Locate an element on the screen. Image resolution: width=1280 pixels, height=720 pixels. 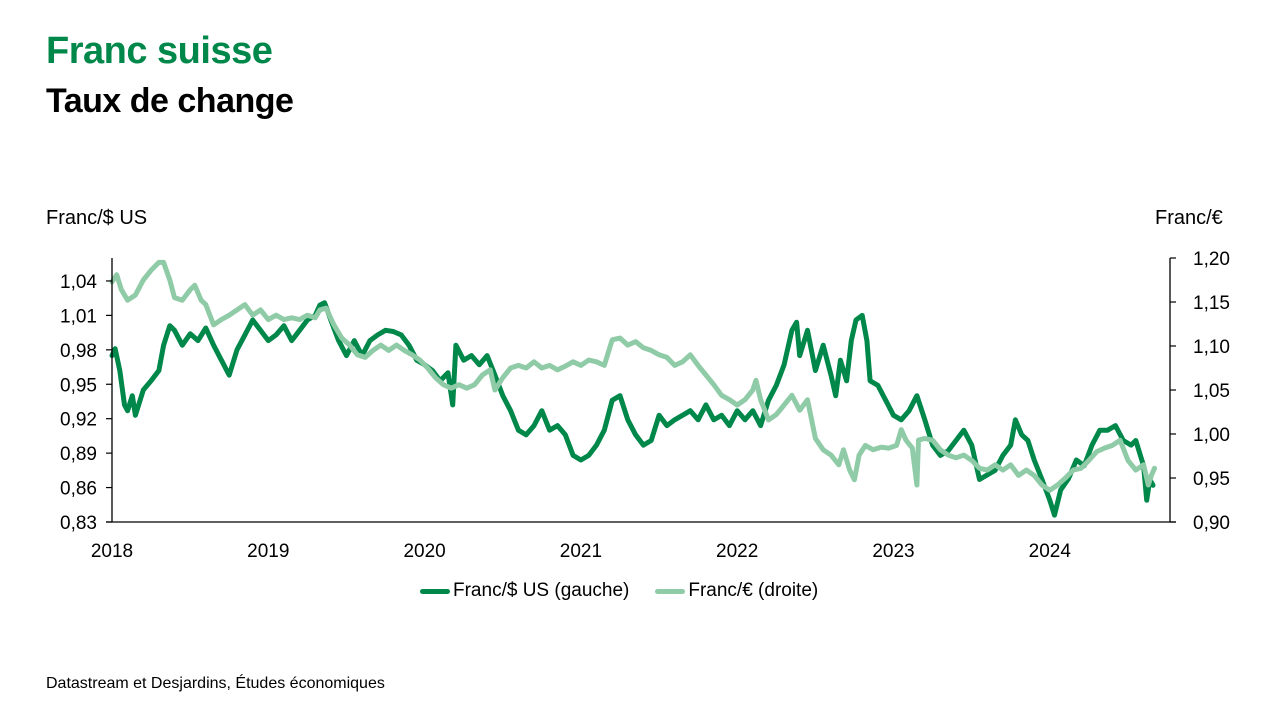
legend-item-eur: Franc/€ (droite) is located at coordinates (736, 591).